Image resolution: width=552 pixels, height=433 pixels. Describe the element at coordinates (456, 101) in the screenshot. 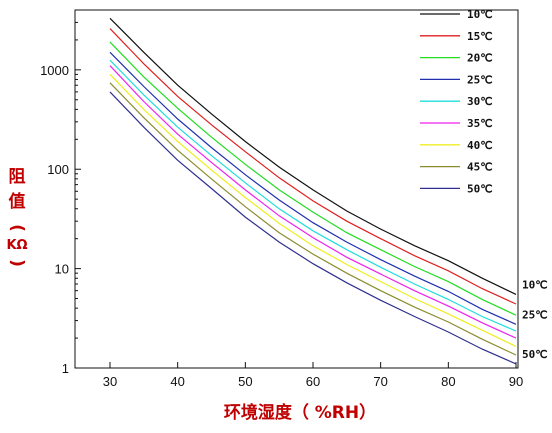

I see `legend: 10℃ 15℃ 20℃ 25℃ 30℃ 35℃ 40℃ 45℃ 50℃` at that location.